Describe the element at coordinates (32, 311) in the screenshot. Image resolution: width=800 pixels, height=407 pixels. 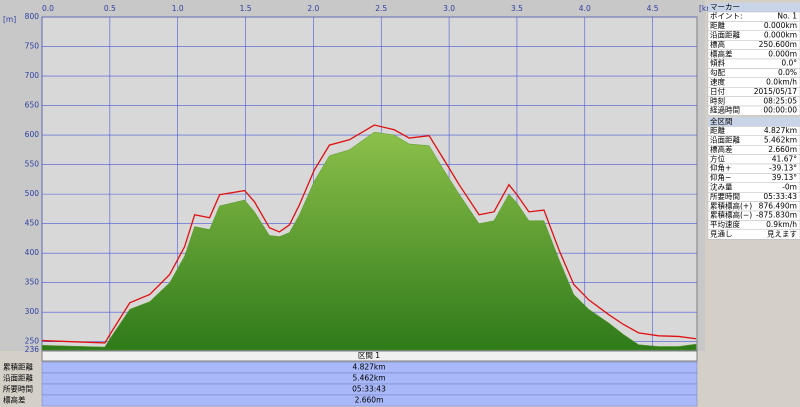
I see `y-tick-label: 300` at that location.